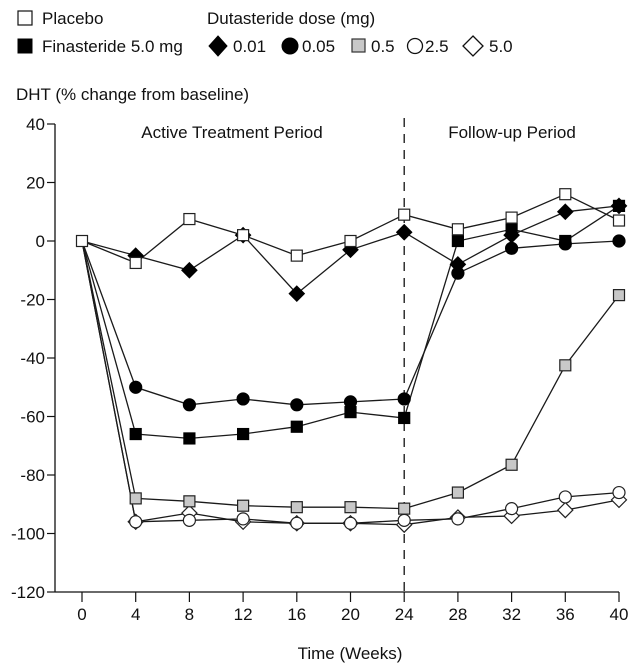  Describe the element at coordinates (32, 300) in the screenshot. I see `y-tick-label: -20` at that location.